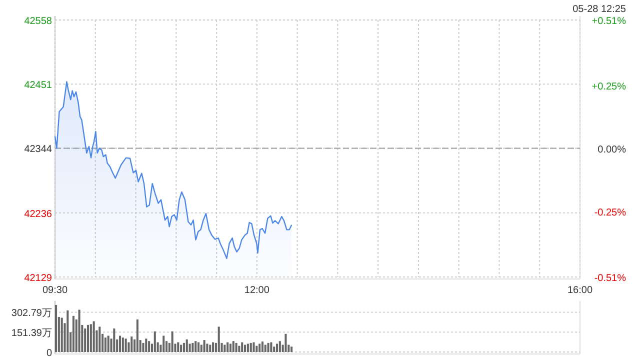  Describe the element at coordinates (38, 150) in the screenshot. I see `y-tick-label: 42344` at that location.